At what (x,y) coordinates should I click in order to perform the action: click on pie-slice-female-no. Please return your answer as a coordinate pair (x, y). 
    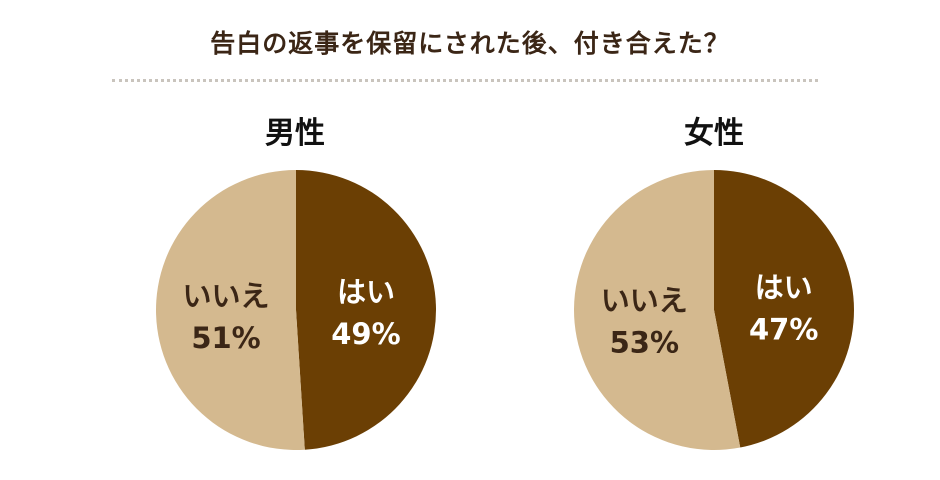
    Looking at the image, I should click on (657, 310).